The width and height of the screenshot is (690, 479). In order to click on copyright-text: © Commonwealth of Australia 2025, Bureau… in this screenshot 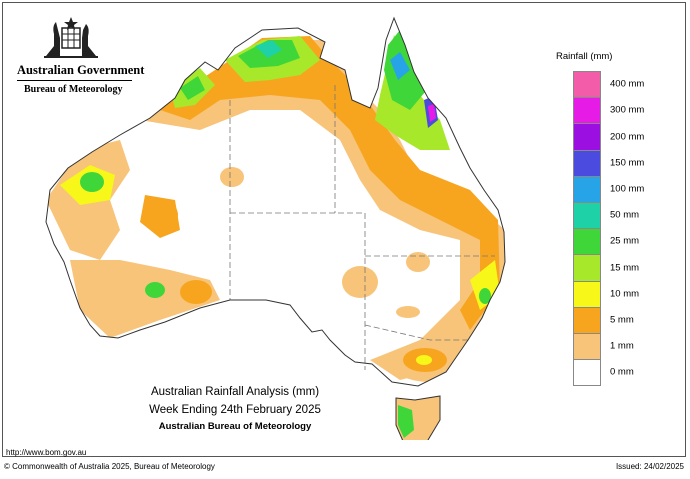, I will do `click(109, 466)`.